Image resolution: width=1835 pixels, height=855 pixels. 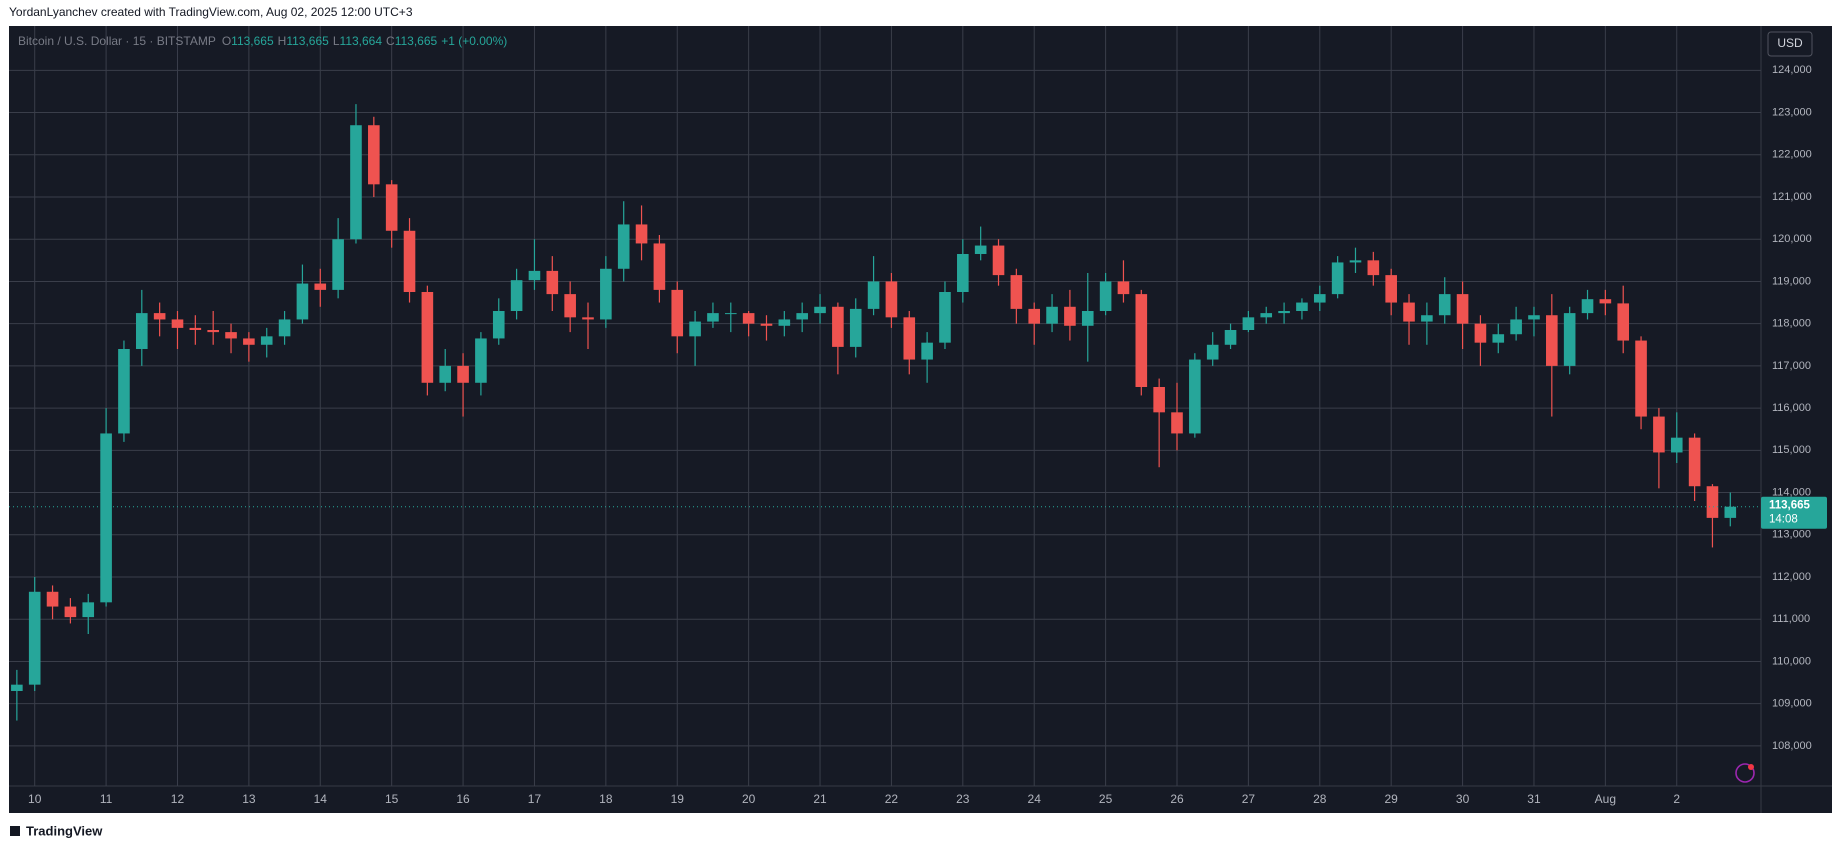 What do you see at coordinates (1392, 799) in the screenshot?
I see `x-tick-label: 29` at bounding box center [1392, 799].